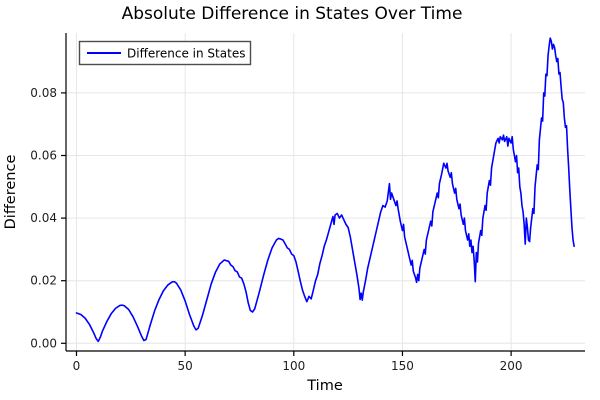 The image size is (600, 400). What do you see at coordinates (511, 366) in the screenshot?
I see `x-tick-label: 200` at bounding box center [511, 366].